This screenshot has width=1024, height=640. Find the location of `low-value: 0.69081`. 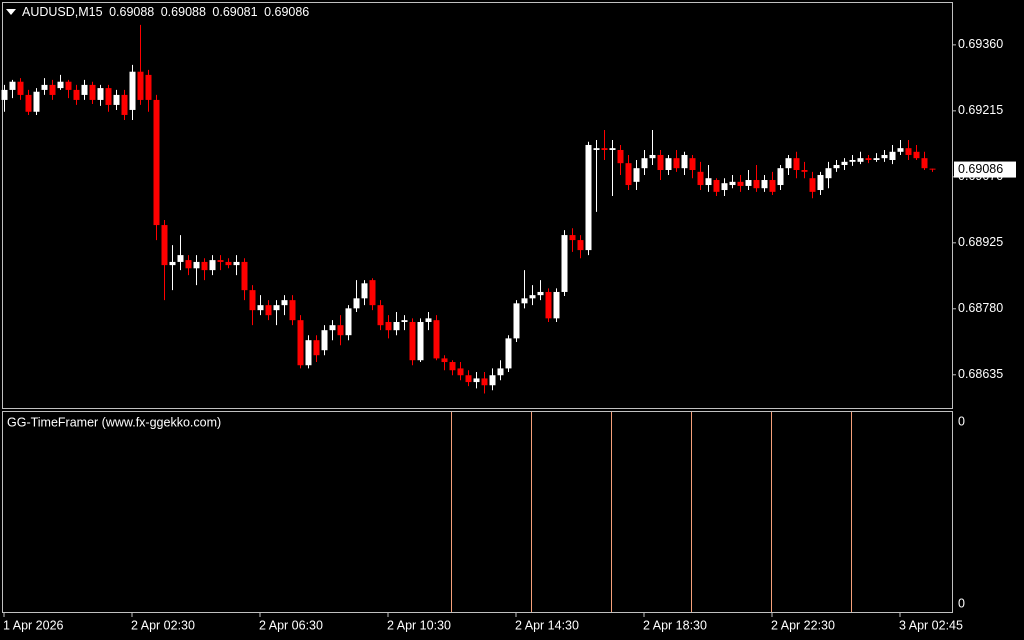

low-value: 0.69081 is located at coordinates (234, 12).